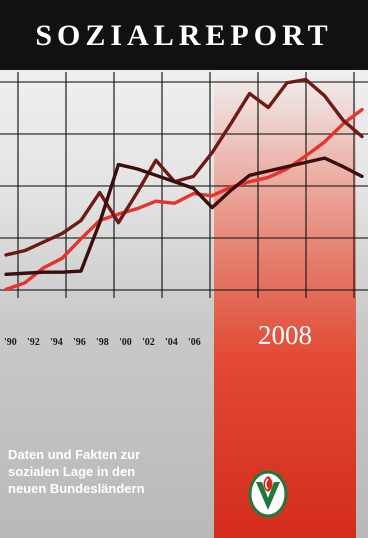 The height and width of the screenshot is (538, 368). Describe the element at coordinates (268, 494) in the screenshot. I see `volkssolidaritaet-logo-icon` at that location.